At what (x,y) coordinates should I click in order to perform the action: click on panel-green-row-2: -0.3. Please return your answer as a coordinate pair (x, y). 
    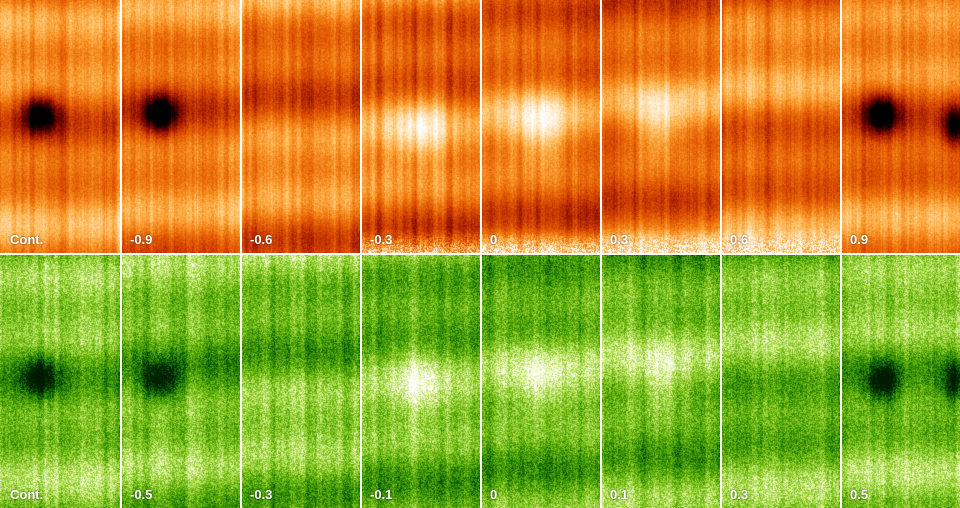
    Looking at the image, I should click on (300, 381).